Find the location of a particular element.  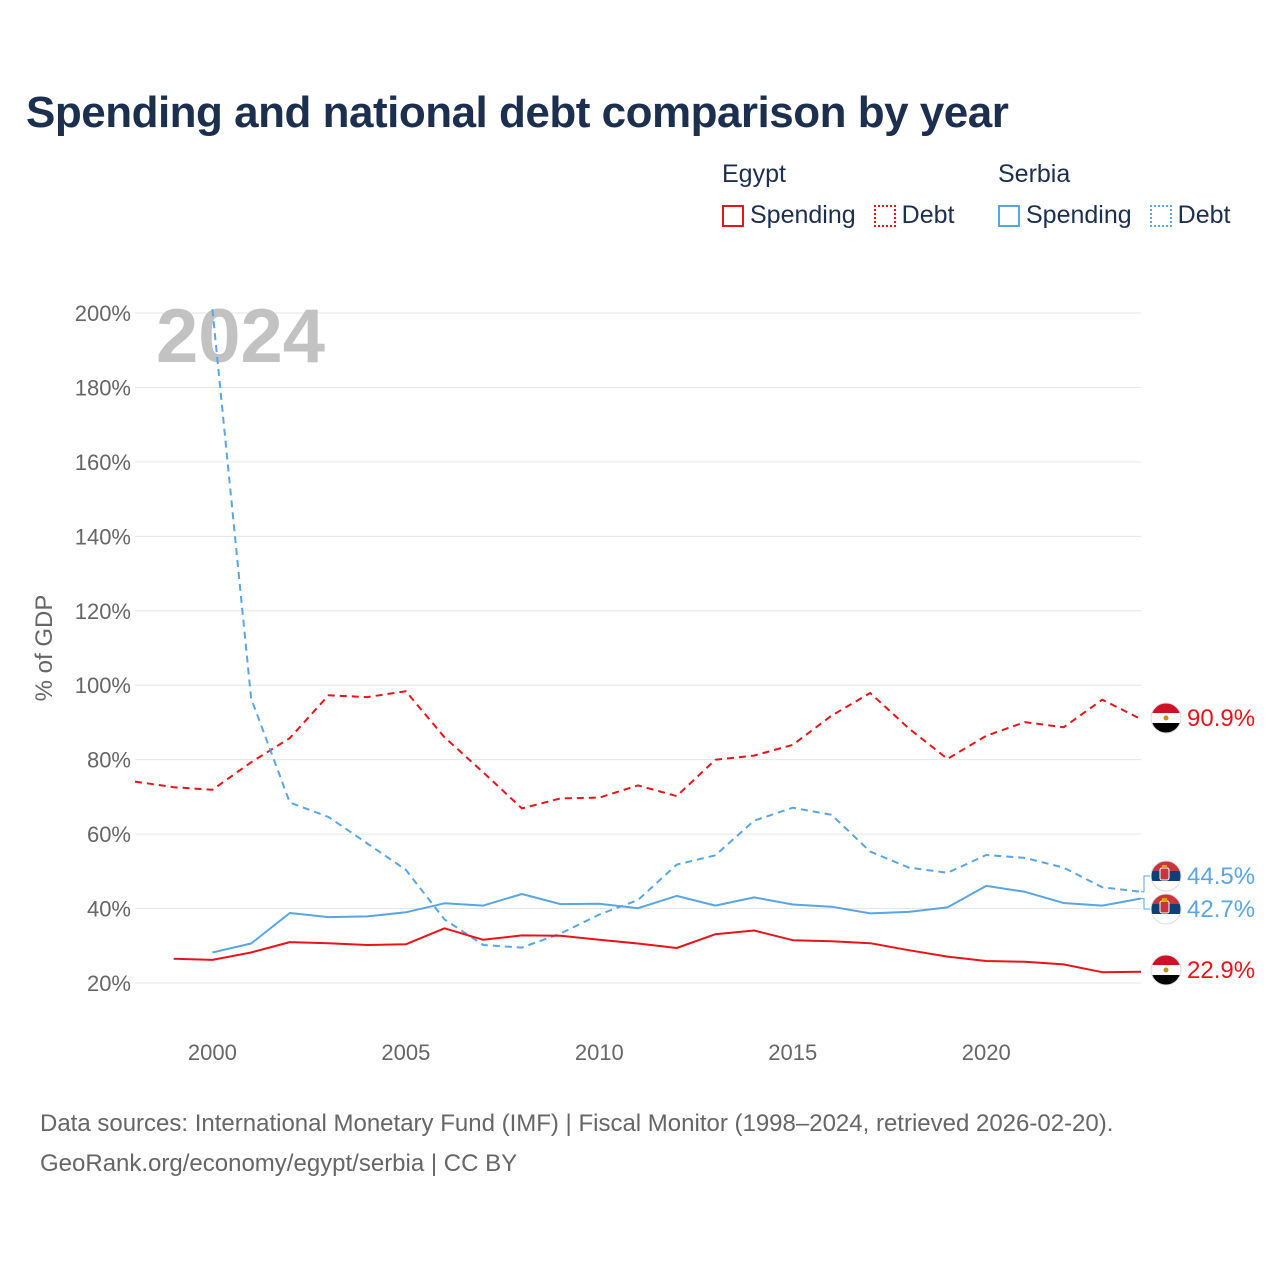

legend-item-egypt-spending: Spending is located at coordinates (789, 215).